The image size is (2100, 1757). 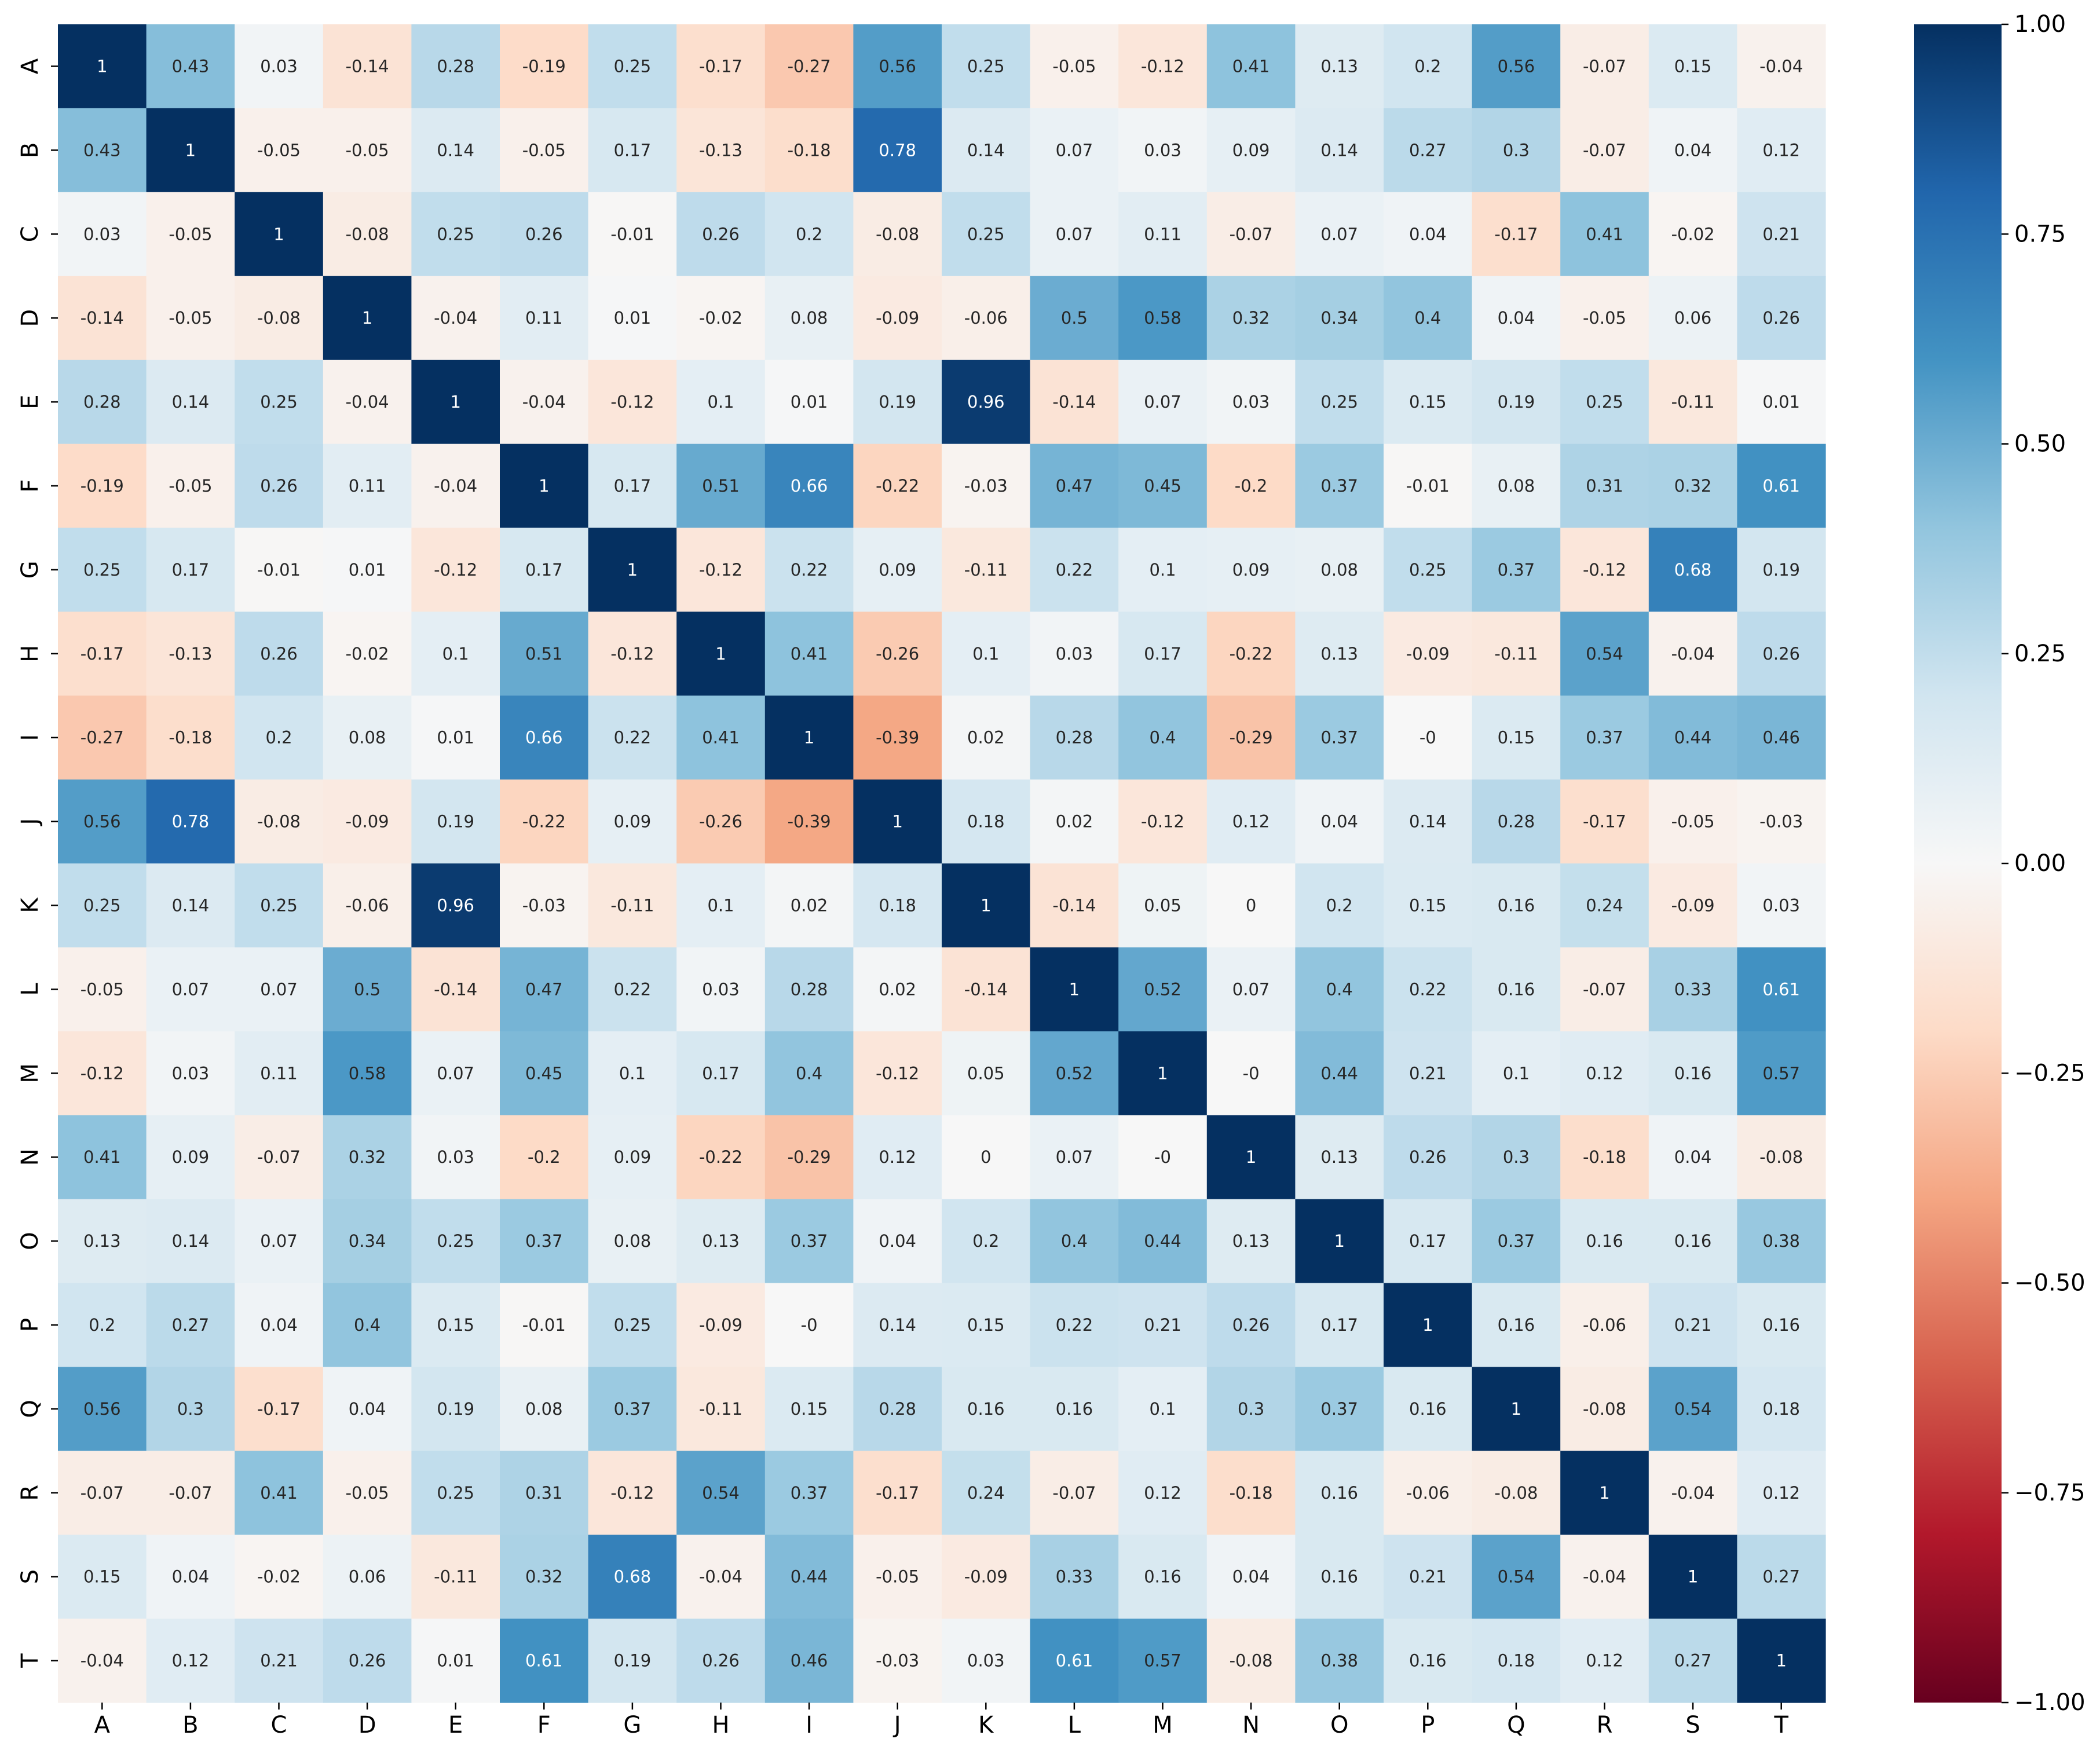 What do you see at coordinates (102, 821) in the screenshot?
I see `heatmap-cell-J-A` at bounding box center [102, 821].